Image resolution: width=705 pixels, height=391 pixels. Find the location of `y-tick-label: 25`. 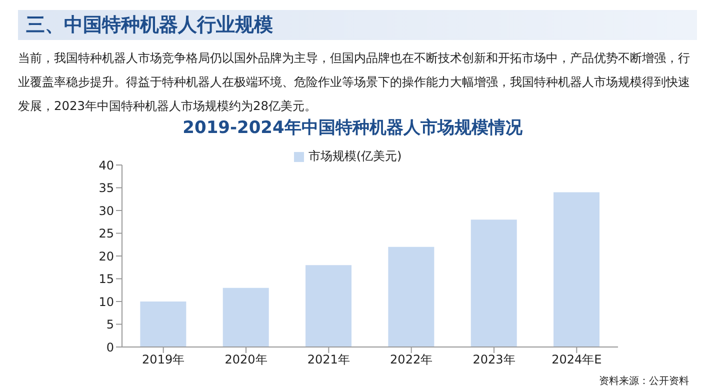

y-tick-label: 25 is located at coordinates (106, 233).